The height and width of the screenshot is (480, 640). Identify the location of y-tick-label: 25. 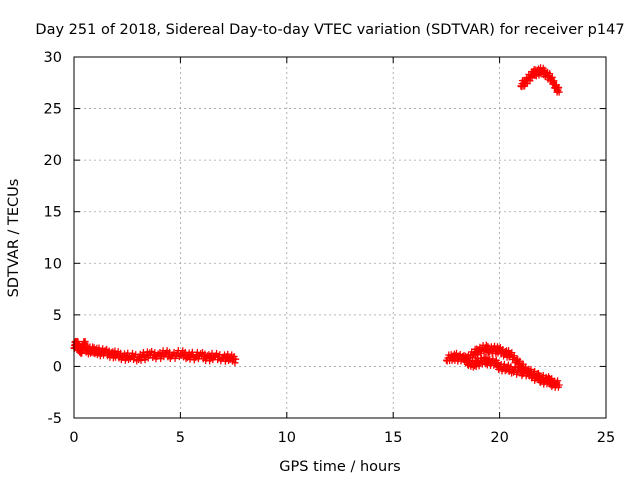
(53, 110).